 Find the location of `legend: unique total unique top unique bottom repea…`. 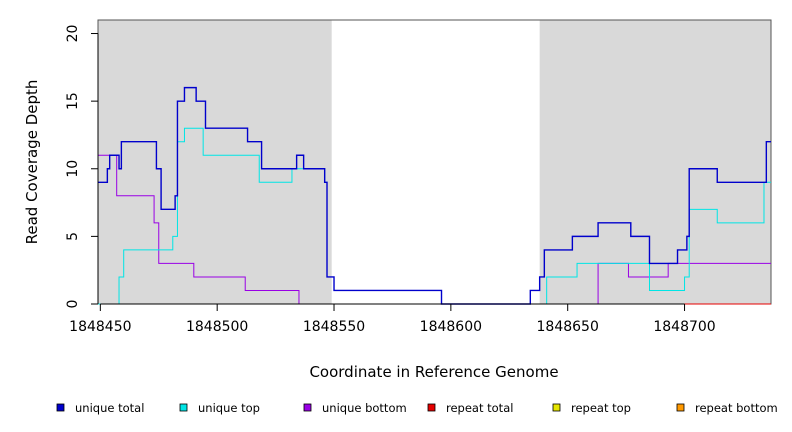

legend: unique total unique top unique bottom repea… is located at coordinates (417, 408).